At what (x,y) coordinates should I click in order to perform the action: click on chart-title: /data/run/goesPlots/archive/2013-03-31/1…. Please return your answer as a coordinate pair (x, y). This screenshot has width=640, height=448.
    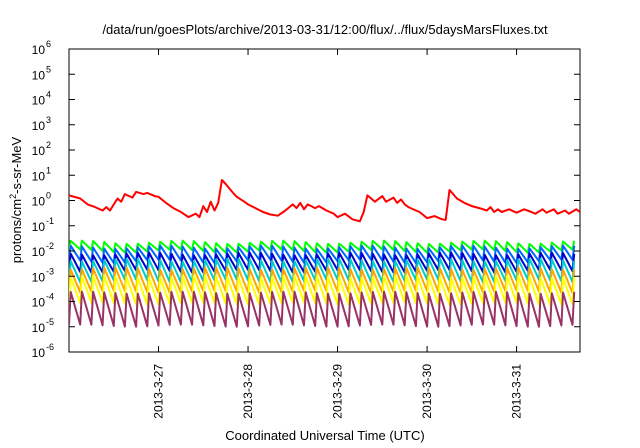
    Looking at the image, I should click on (325, 29).